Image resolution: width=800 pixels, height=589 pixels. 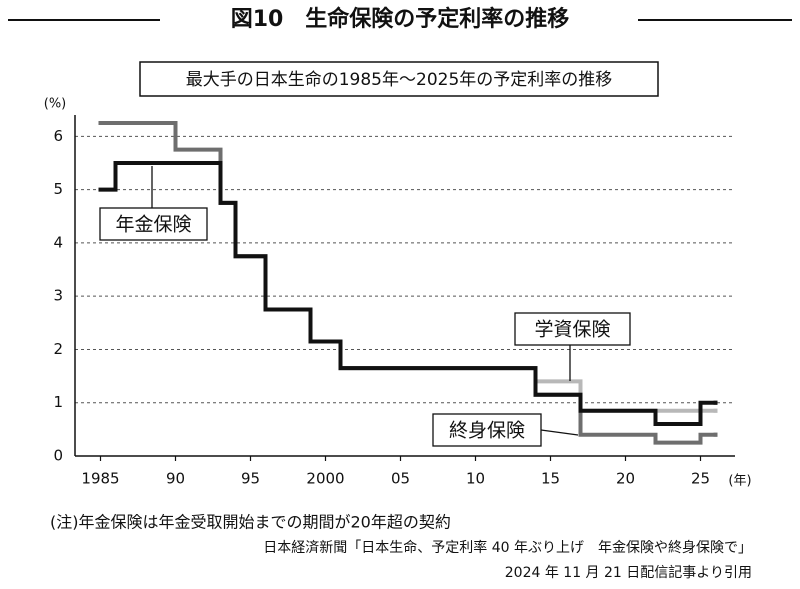 What do you see at coordinates (58, 456) in the screenshot?
I see `y-tick-label: 0` at bounding box center [58, 456].